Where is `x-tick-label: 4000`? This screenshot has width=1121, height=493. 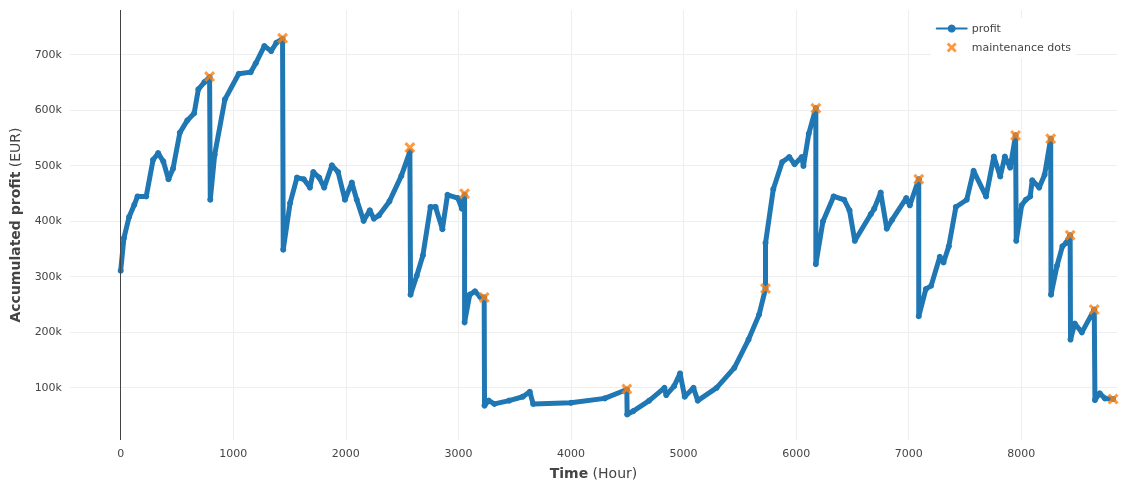
x-tick-label: 4000 is located at coordinates (570, 453).